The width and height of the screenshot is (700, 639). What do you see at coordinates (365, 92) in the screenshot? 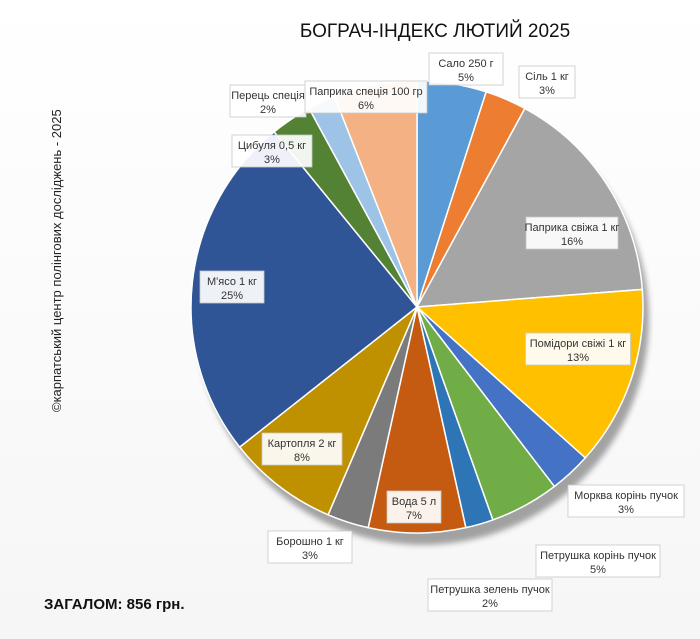
I see `slice-name-13: Паприка спеція 100 гр` at bounding box center [365, 92].